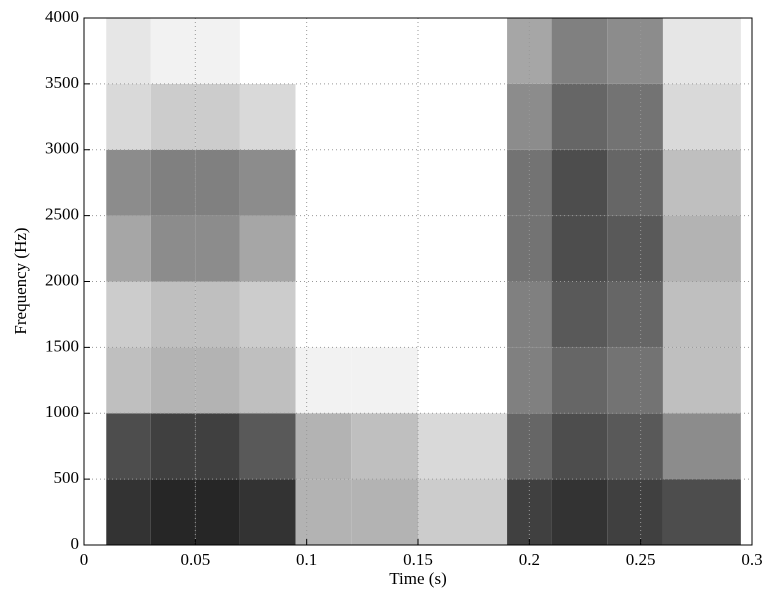 This screenshot has height=593, width=762. I want to click on x-tick-label: 0.2, so click(529, 559).